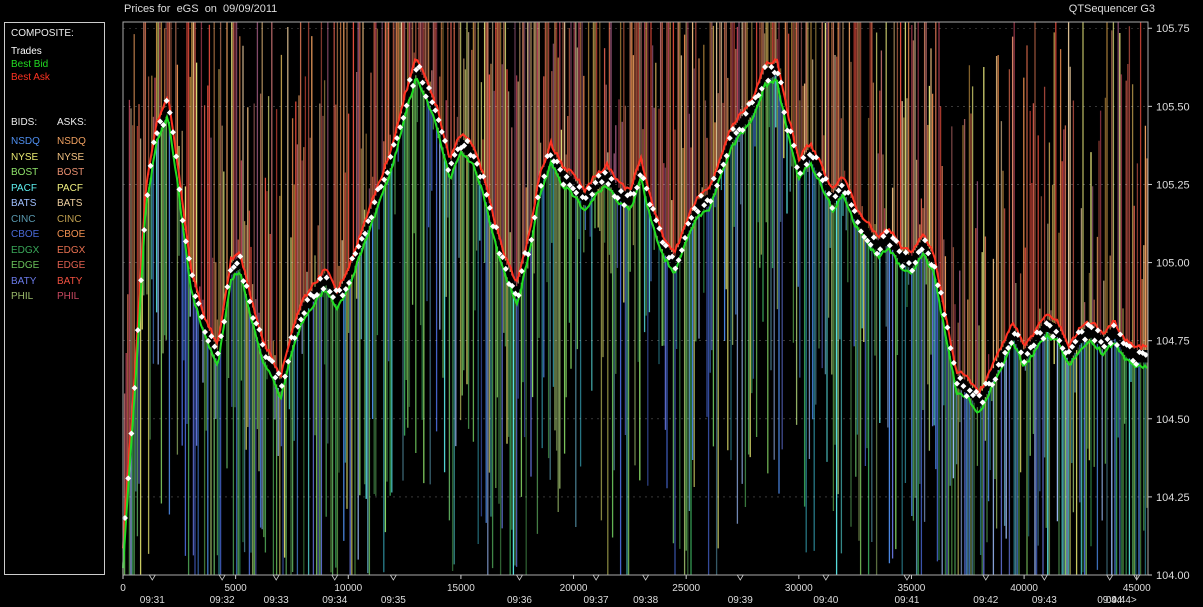 The width and height of the screenshot is (1203, 607). I want to click on time-tick-label: 09:34, so click(334, 600).